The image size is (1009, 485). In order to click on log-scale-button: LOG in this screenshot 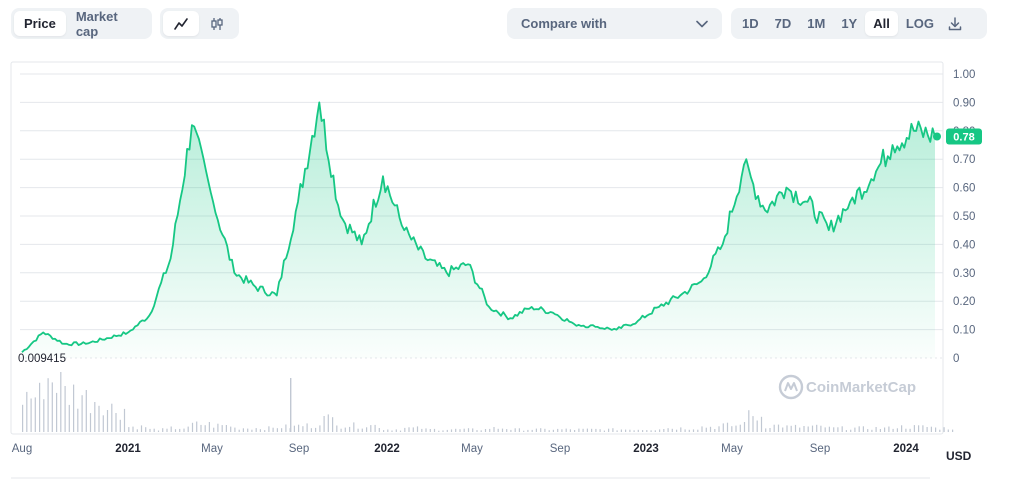, I will do `click(920, 23)`.